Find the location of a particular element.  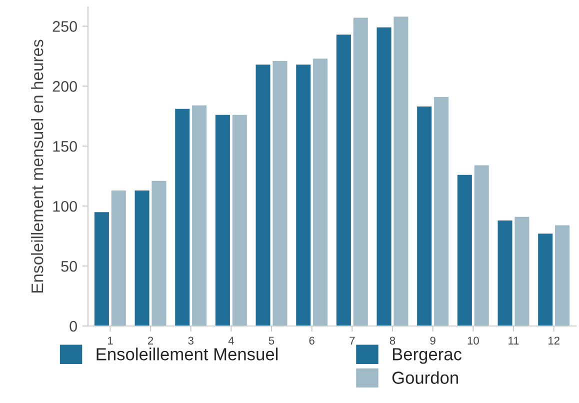

x-tick-label: 8 is located at coordinates (393, 340).